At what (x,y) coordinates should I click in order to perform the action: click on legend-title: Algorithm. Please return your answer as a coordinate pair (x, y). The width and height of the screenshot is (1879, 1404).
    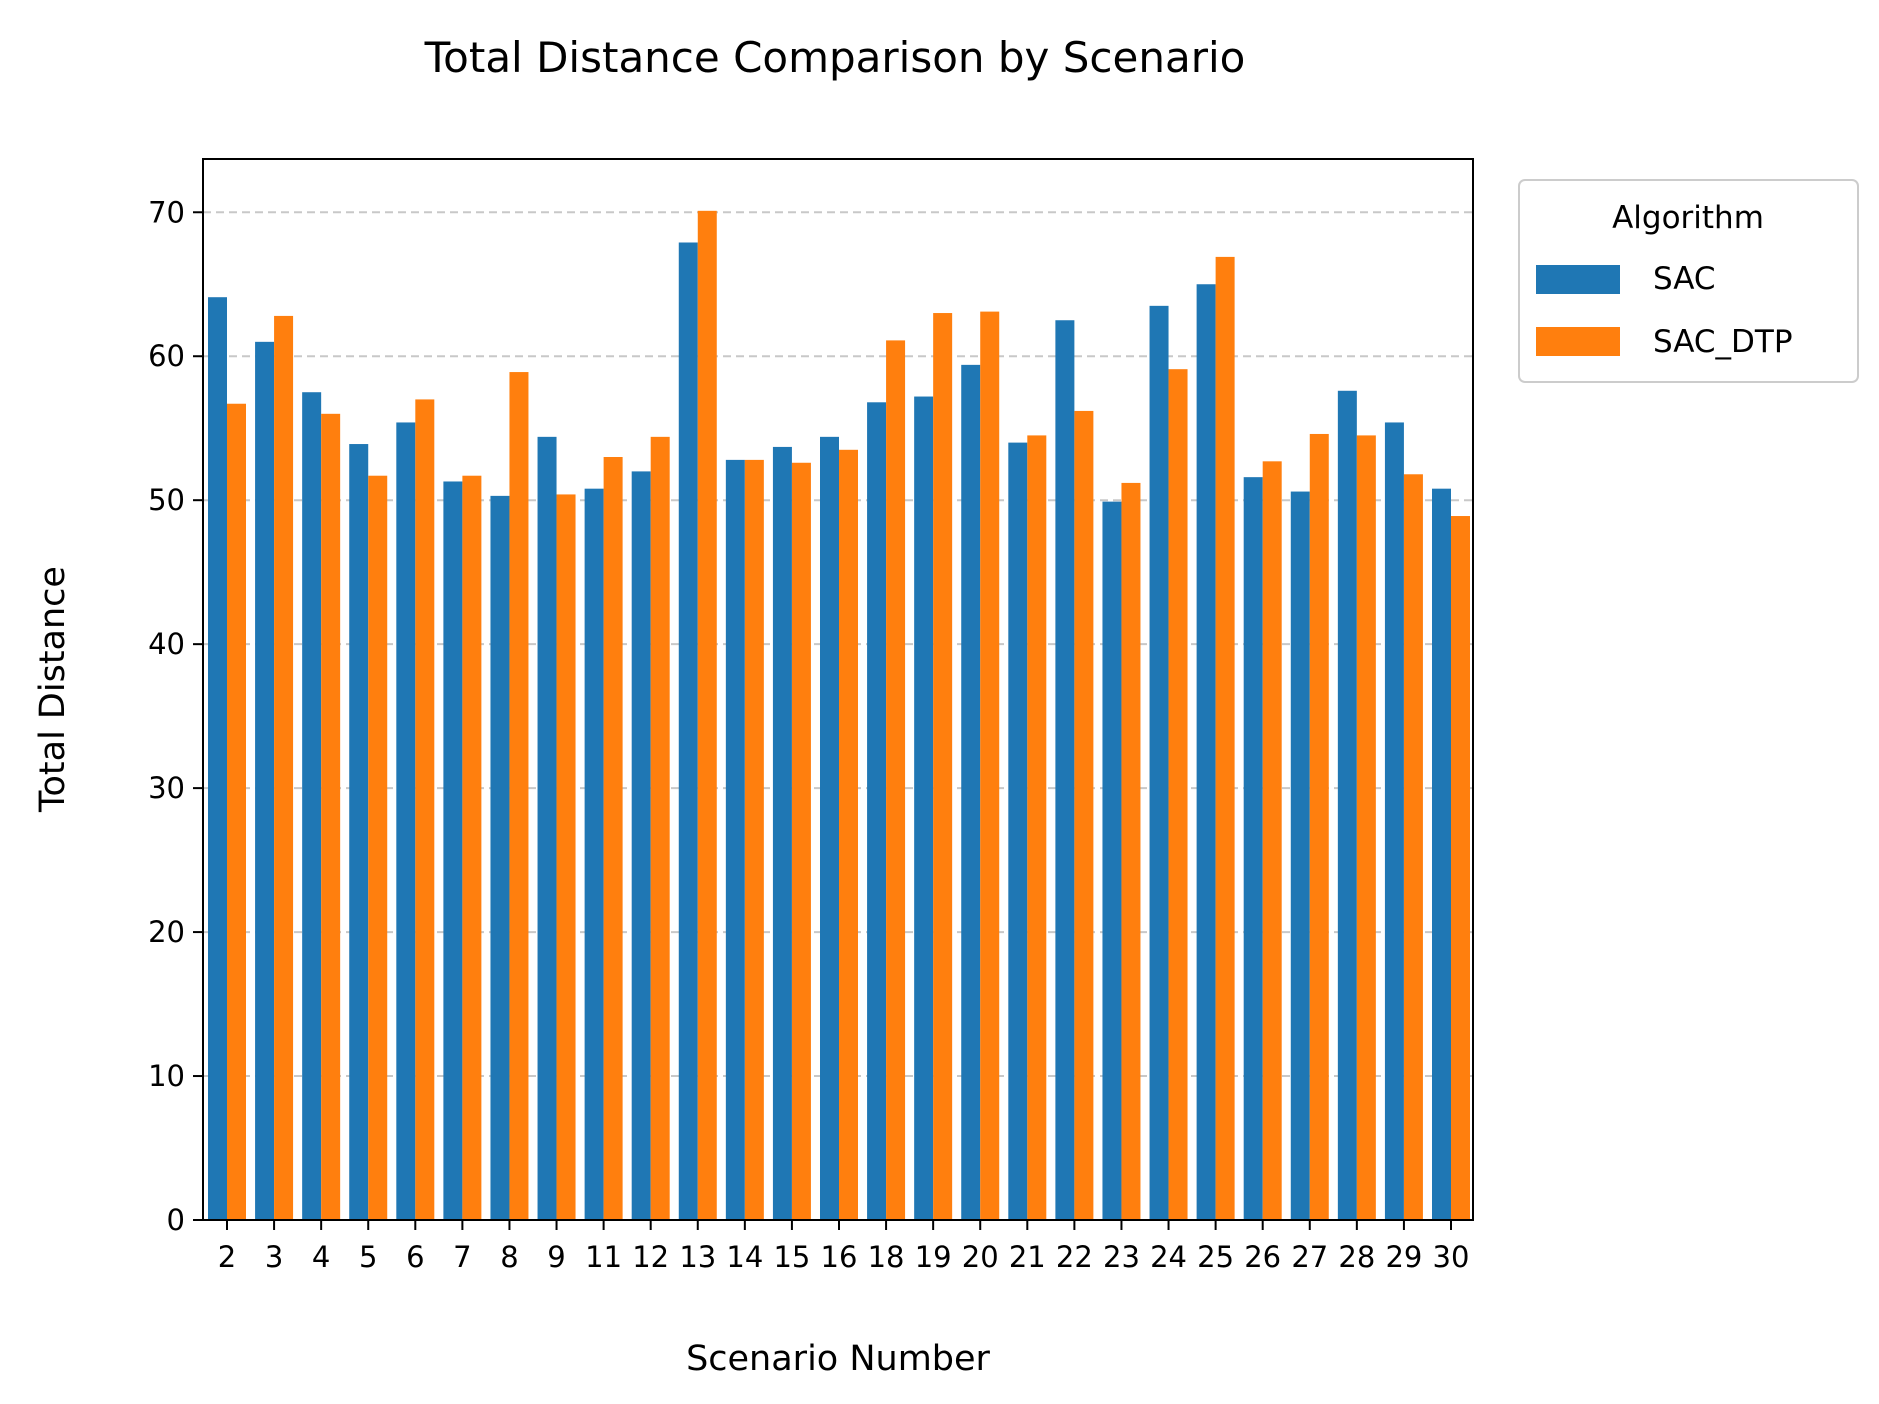
    Looking at the image, I should click on (1688, 218).